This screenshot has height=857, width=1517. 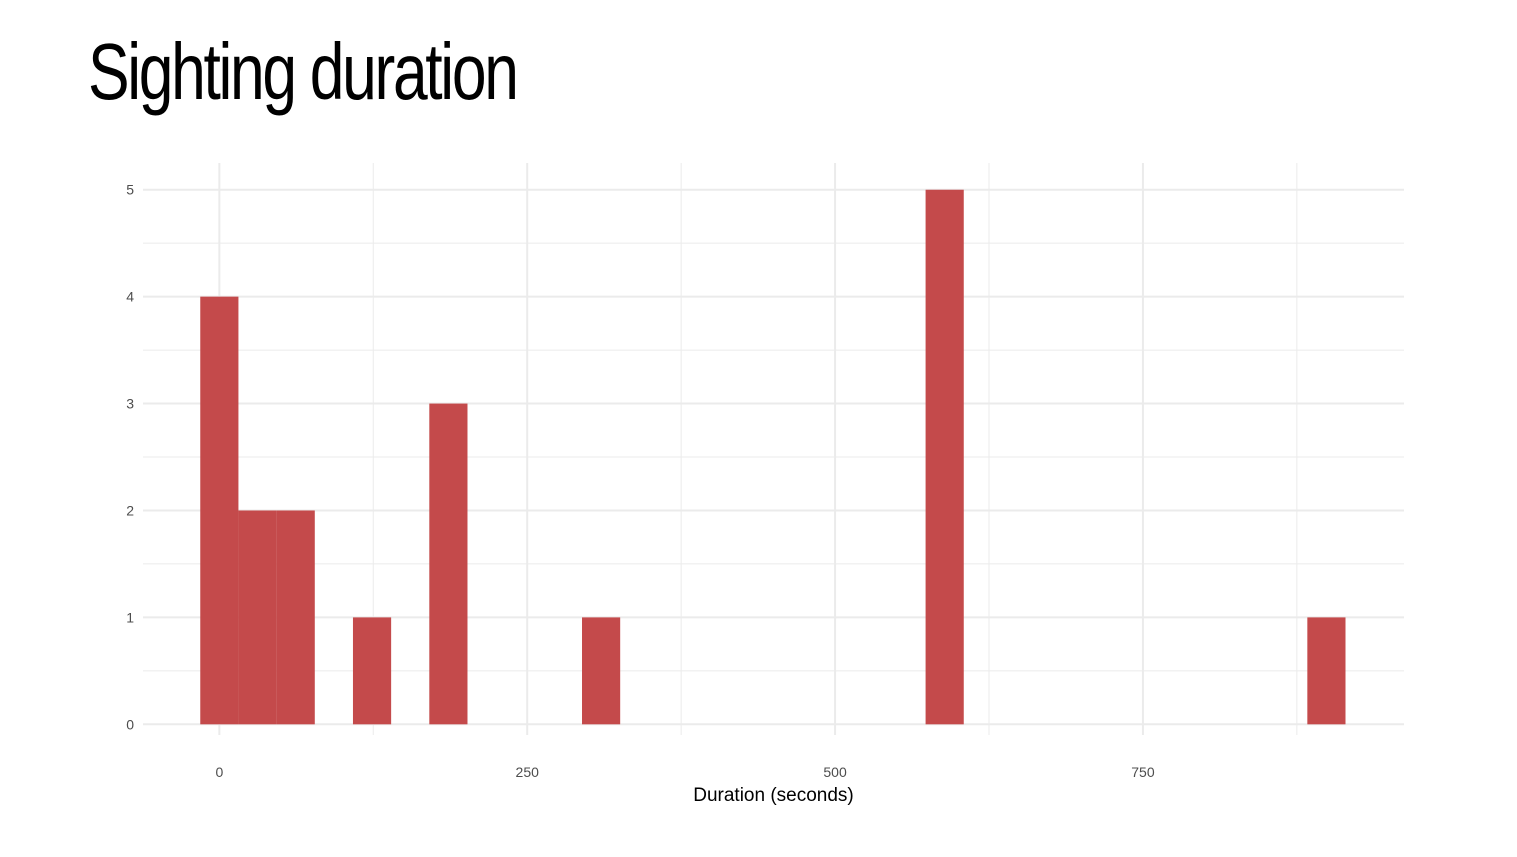 What do you see at coordinates (303, 71) in the screenshot?
I see `chart-title: Sighting duration` at bounding box center [303, 71].